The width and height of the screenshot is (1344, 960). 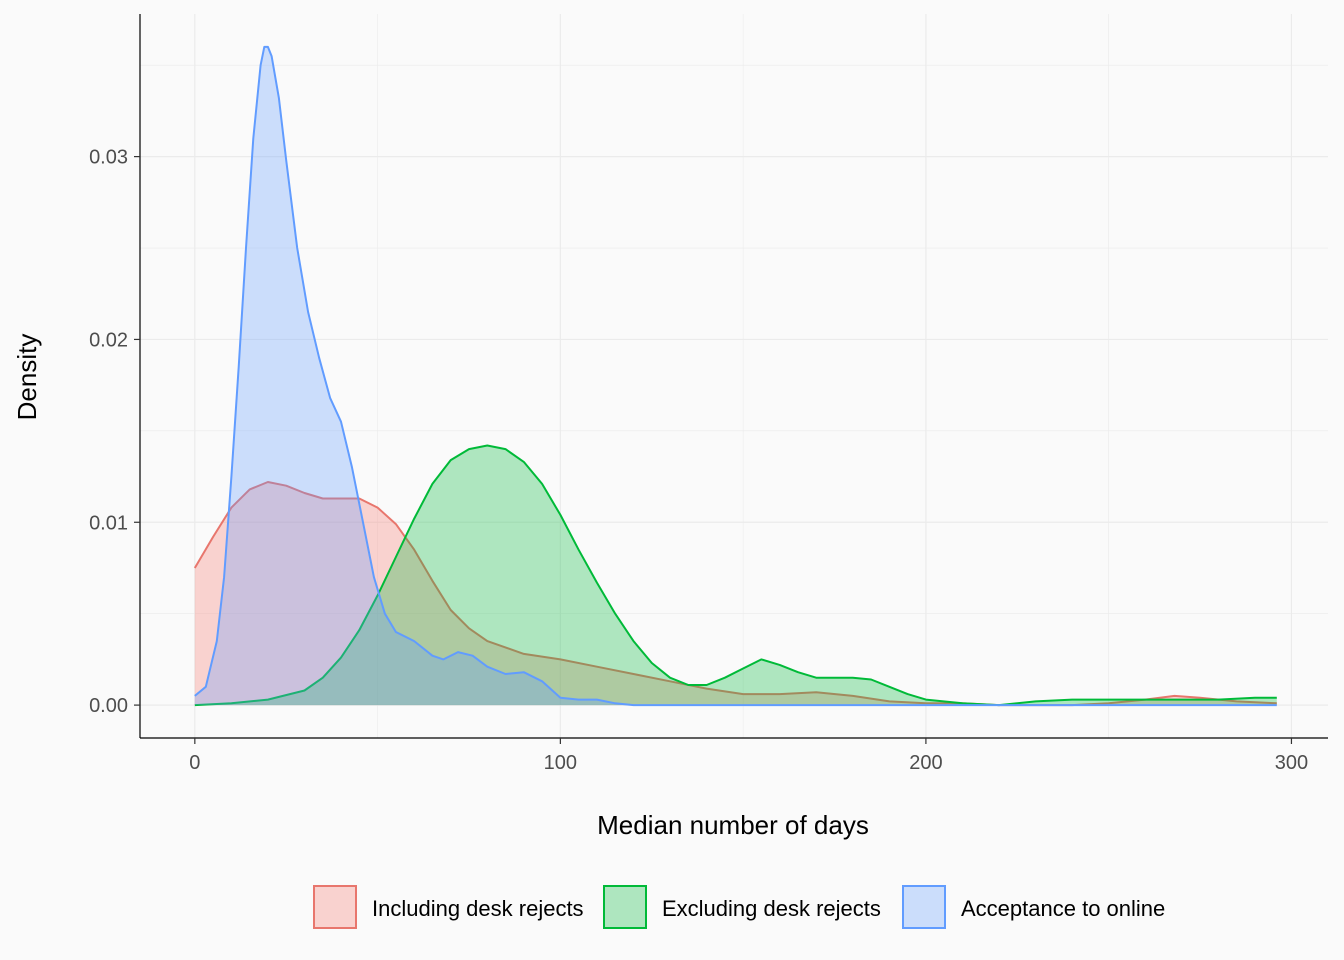 I want to click on y-axis-title: Density, so click(x=27, y=377).